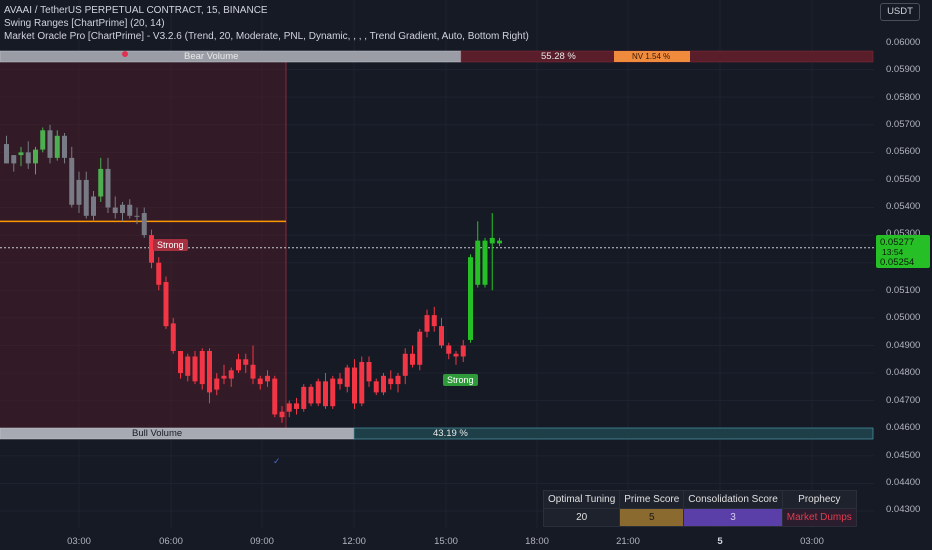  I want to click on price-label: 0.04700, so click(903, 400).